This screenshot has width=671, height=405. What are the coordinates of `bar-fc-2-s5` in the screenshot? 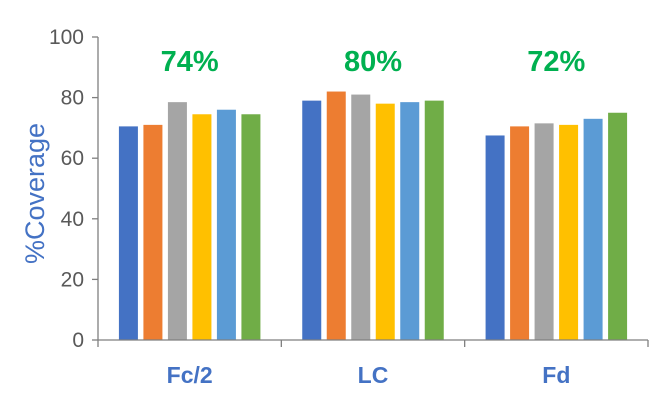 It's located at (226, 224).